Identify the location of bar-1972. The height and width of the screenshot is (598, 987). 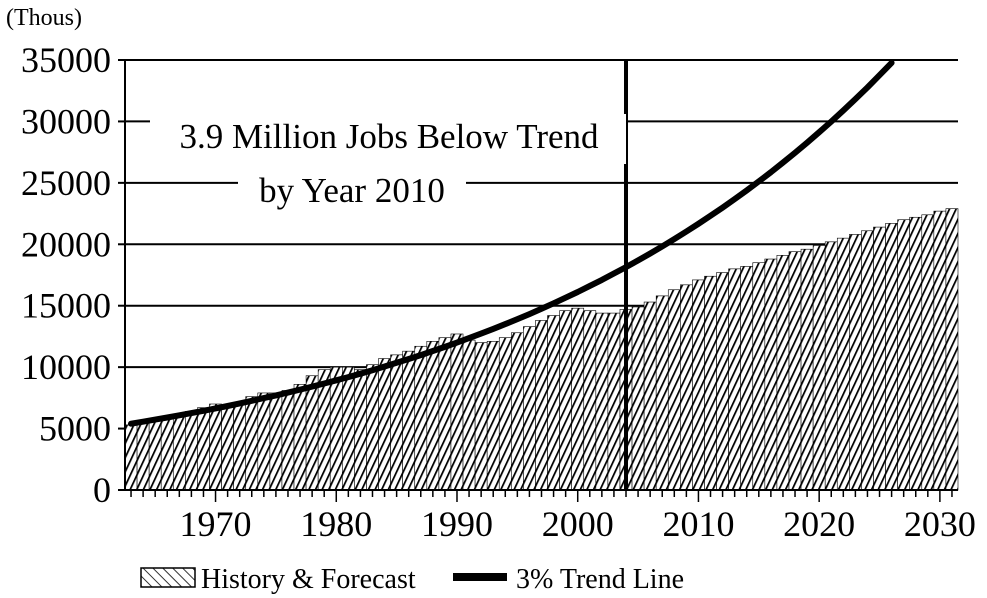
(240, 446).